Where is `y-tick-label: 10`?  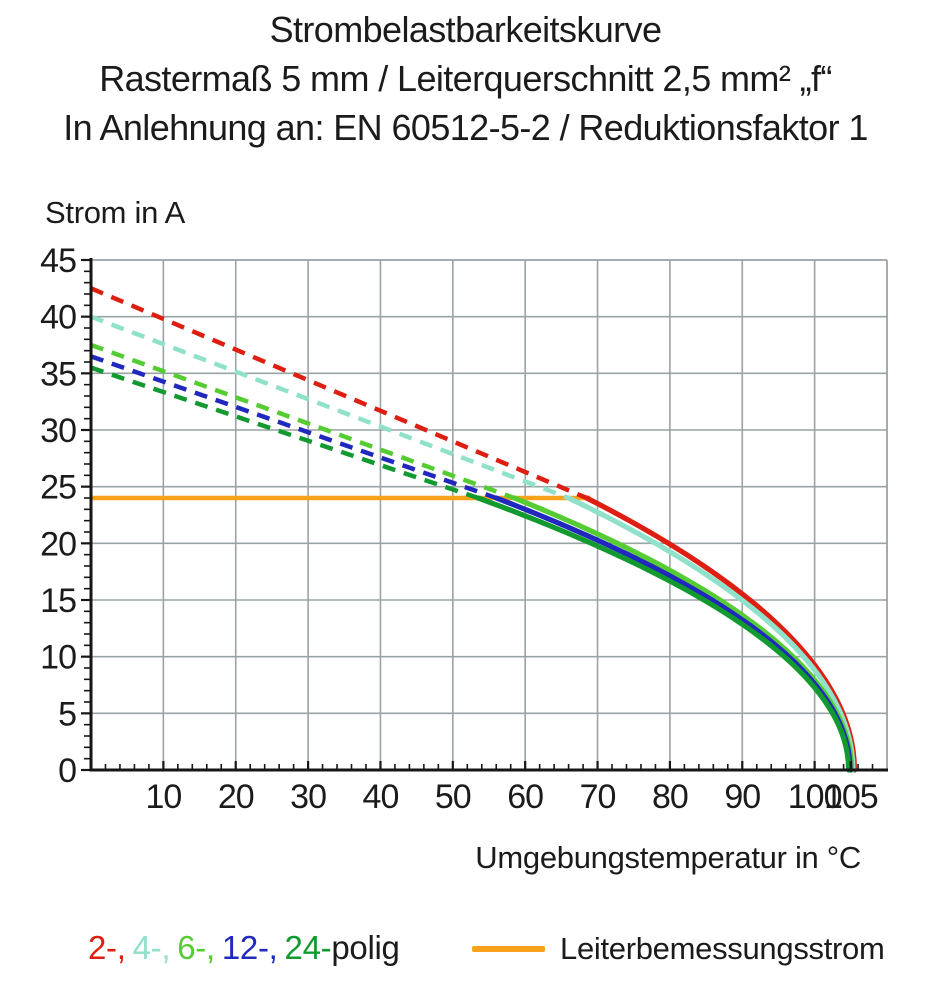
y-tick-label: 10 is located at coordinates (58, 658).